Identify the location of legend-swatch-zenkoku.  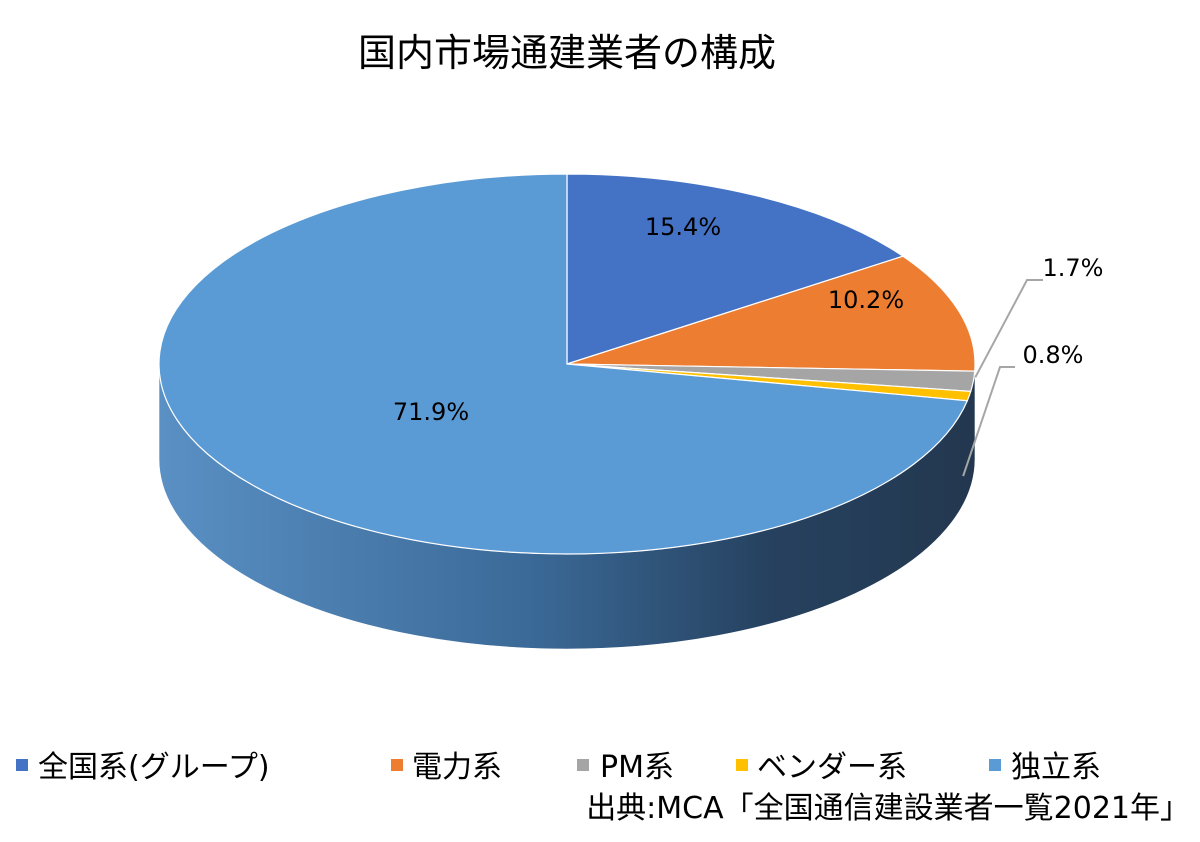
(22, 765).